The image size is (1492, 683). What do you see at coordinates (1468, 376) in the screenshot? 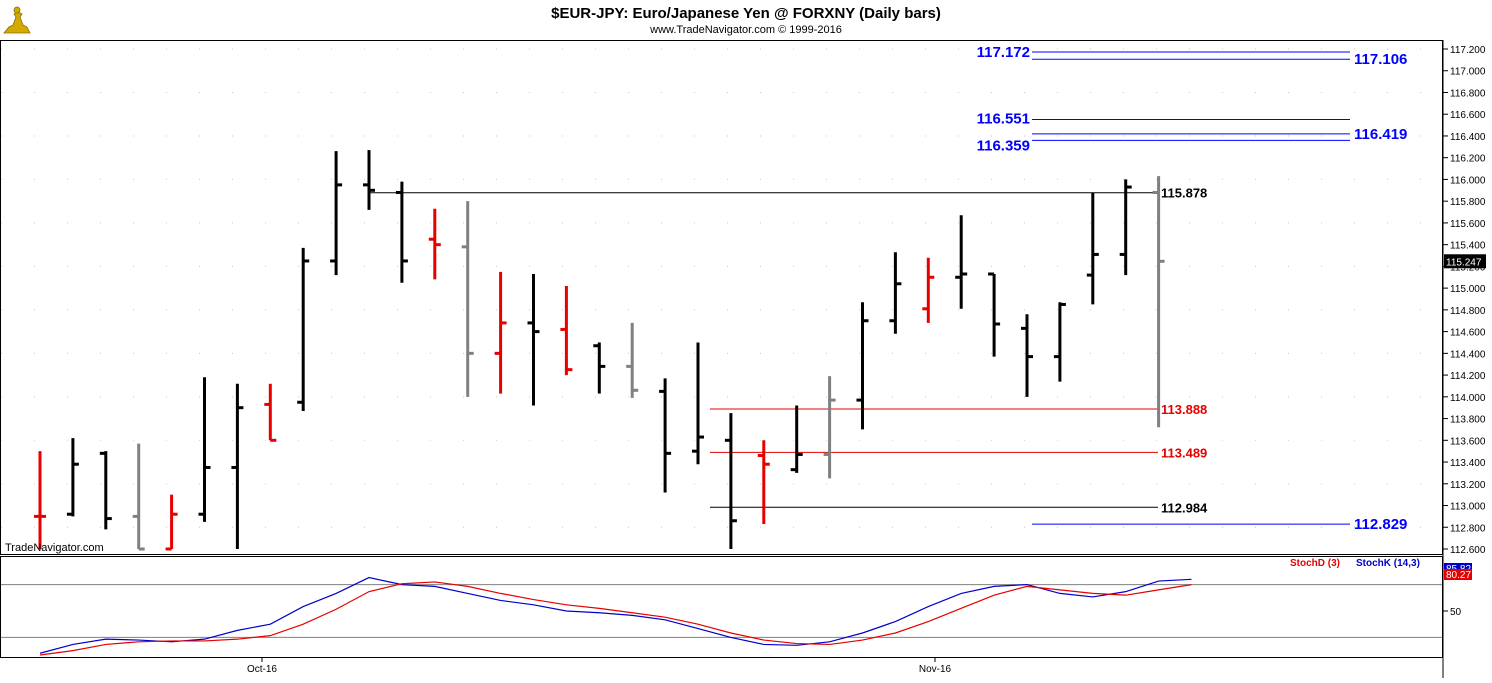
I see `y-tick-label: 114.200` at bounding box center [1468, 376].